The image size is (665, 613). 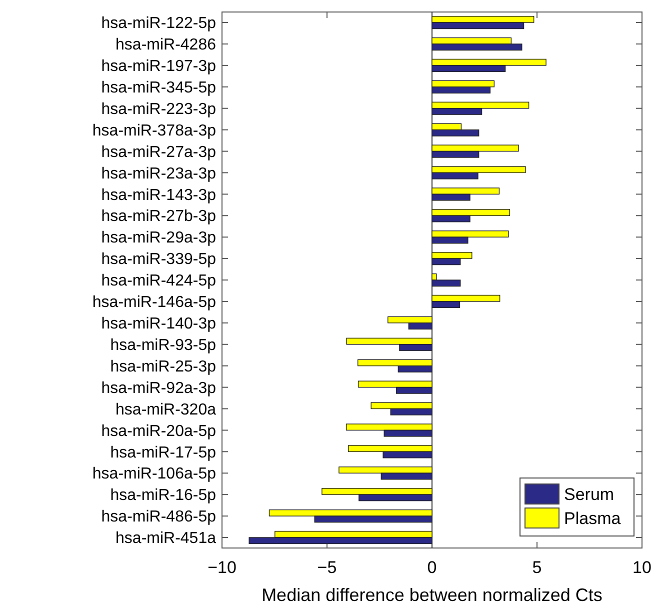 What do you see at coordinates (222, 567) in the screenshot?
I see `x-tick-label: −10` at bounding box center [222, 567].